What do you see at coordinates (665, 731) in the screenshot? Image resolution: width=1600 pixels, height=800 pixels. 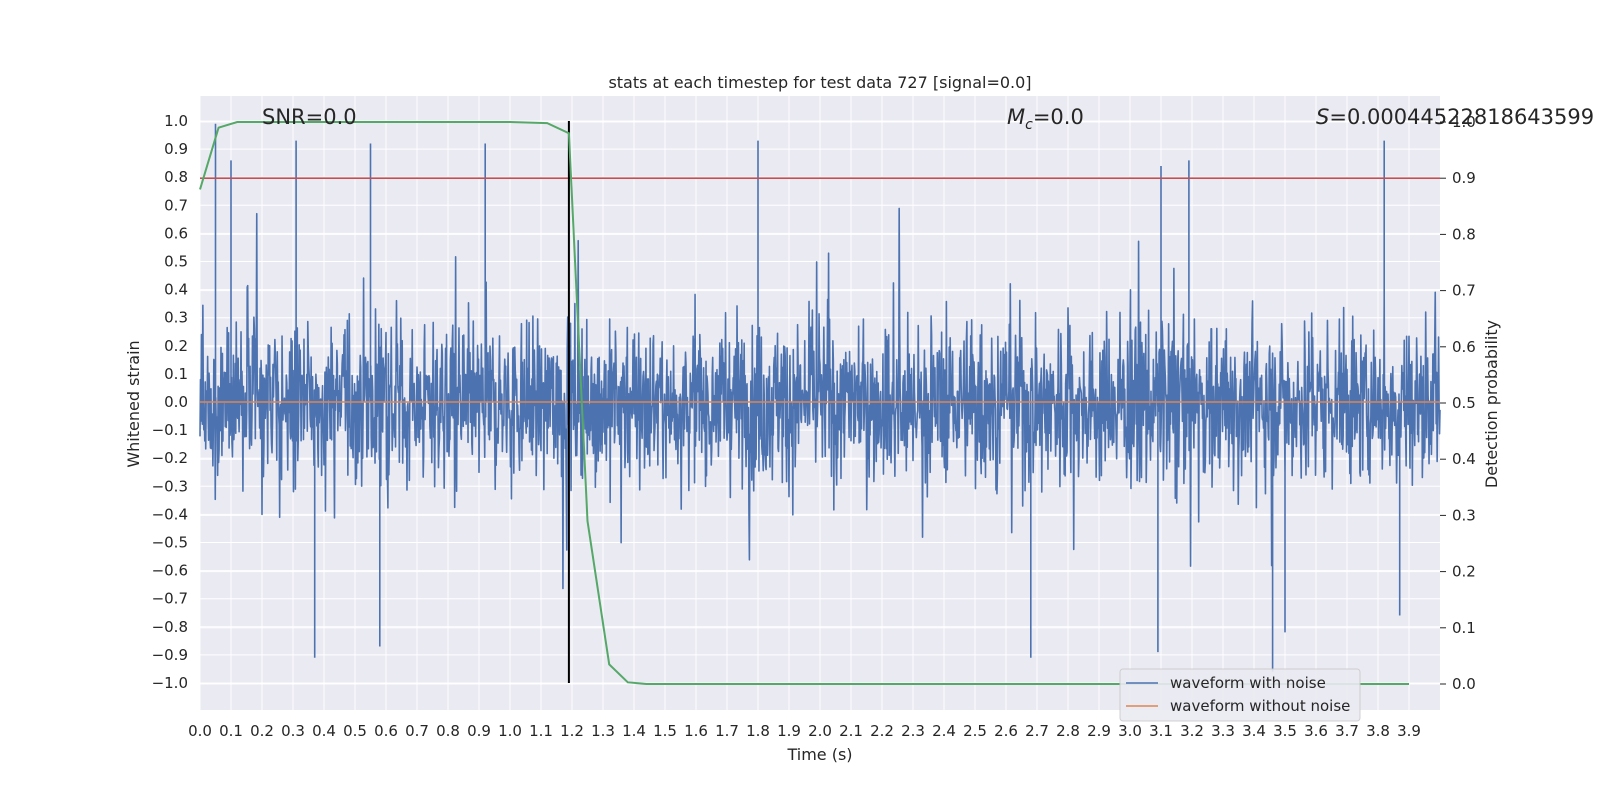 I see `x-tick-label: 1.5` at bounding box center [665, 731].